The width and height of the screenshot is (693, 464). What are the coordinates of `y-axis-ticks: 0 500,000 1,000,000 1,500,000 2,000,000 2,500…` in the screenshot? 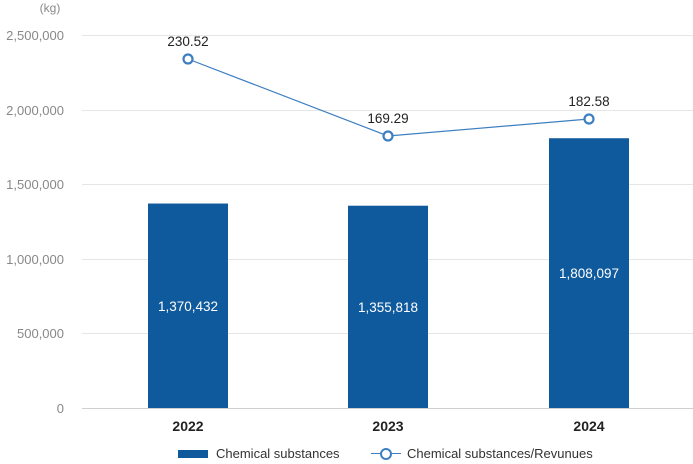 It's located at (35, 222).